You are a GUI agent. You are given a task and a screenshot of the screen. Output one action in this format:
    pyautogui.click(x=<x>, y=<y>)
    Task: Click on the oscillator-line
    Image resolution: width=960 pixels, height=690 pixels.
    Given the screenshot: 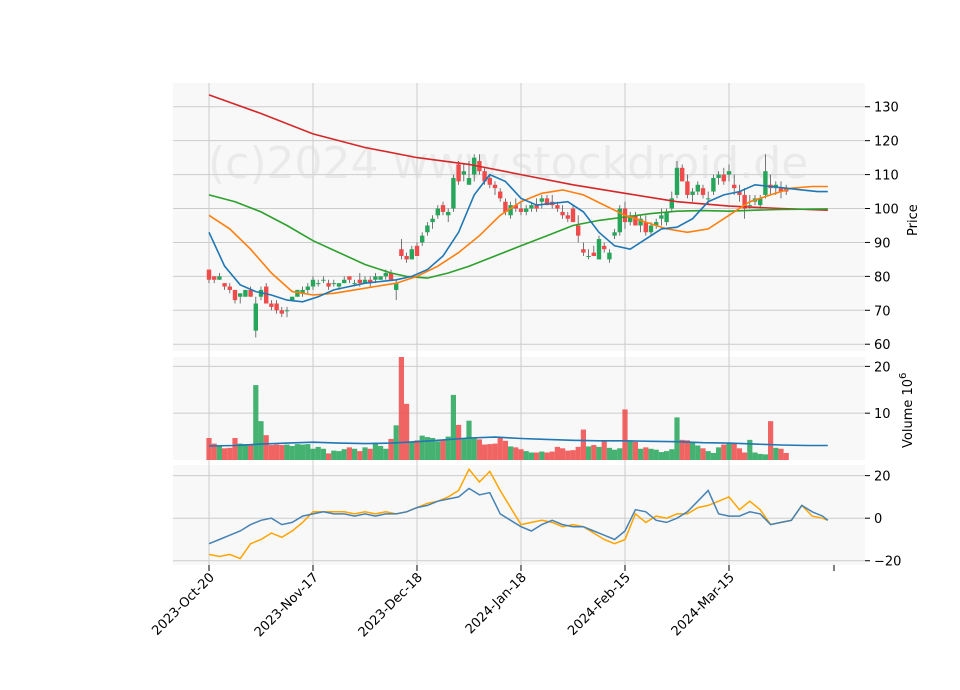 What is the action you would take?
    pyautogui.click(x=518, y=513)
    